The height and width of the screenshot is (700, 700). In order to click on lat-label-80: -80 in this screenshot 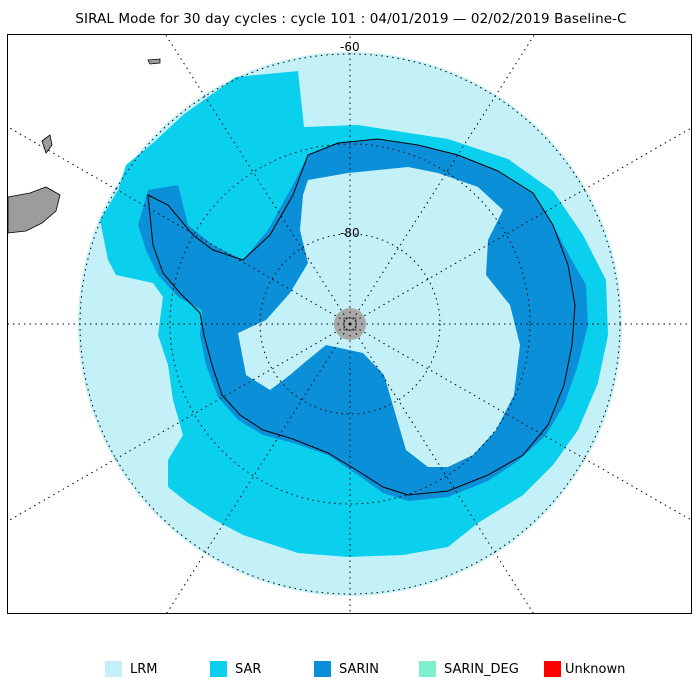, I will do `click(350, 233)`.